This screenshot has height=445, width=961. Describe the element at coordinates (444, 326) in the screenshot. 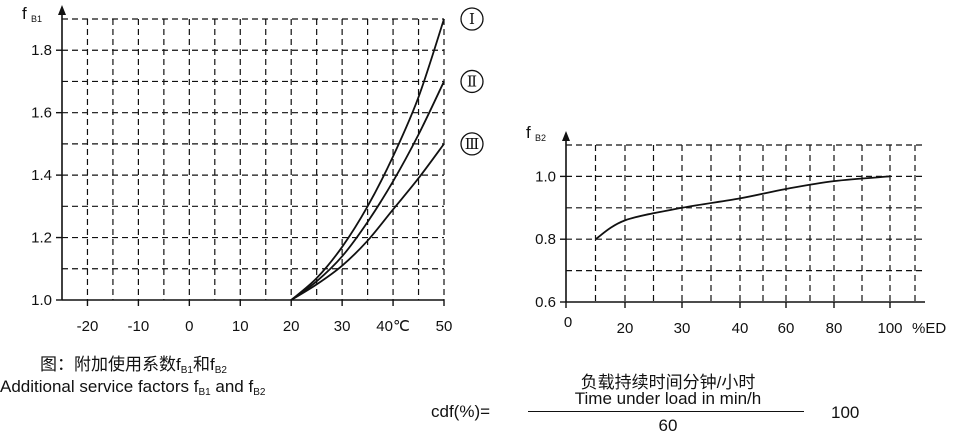

I see `x-tick-label: 50` at that location.